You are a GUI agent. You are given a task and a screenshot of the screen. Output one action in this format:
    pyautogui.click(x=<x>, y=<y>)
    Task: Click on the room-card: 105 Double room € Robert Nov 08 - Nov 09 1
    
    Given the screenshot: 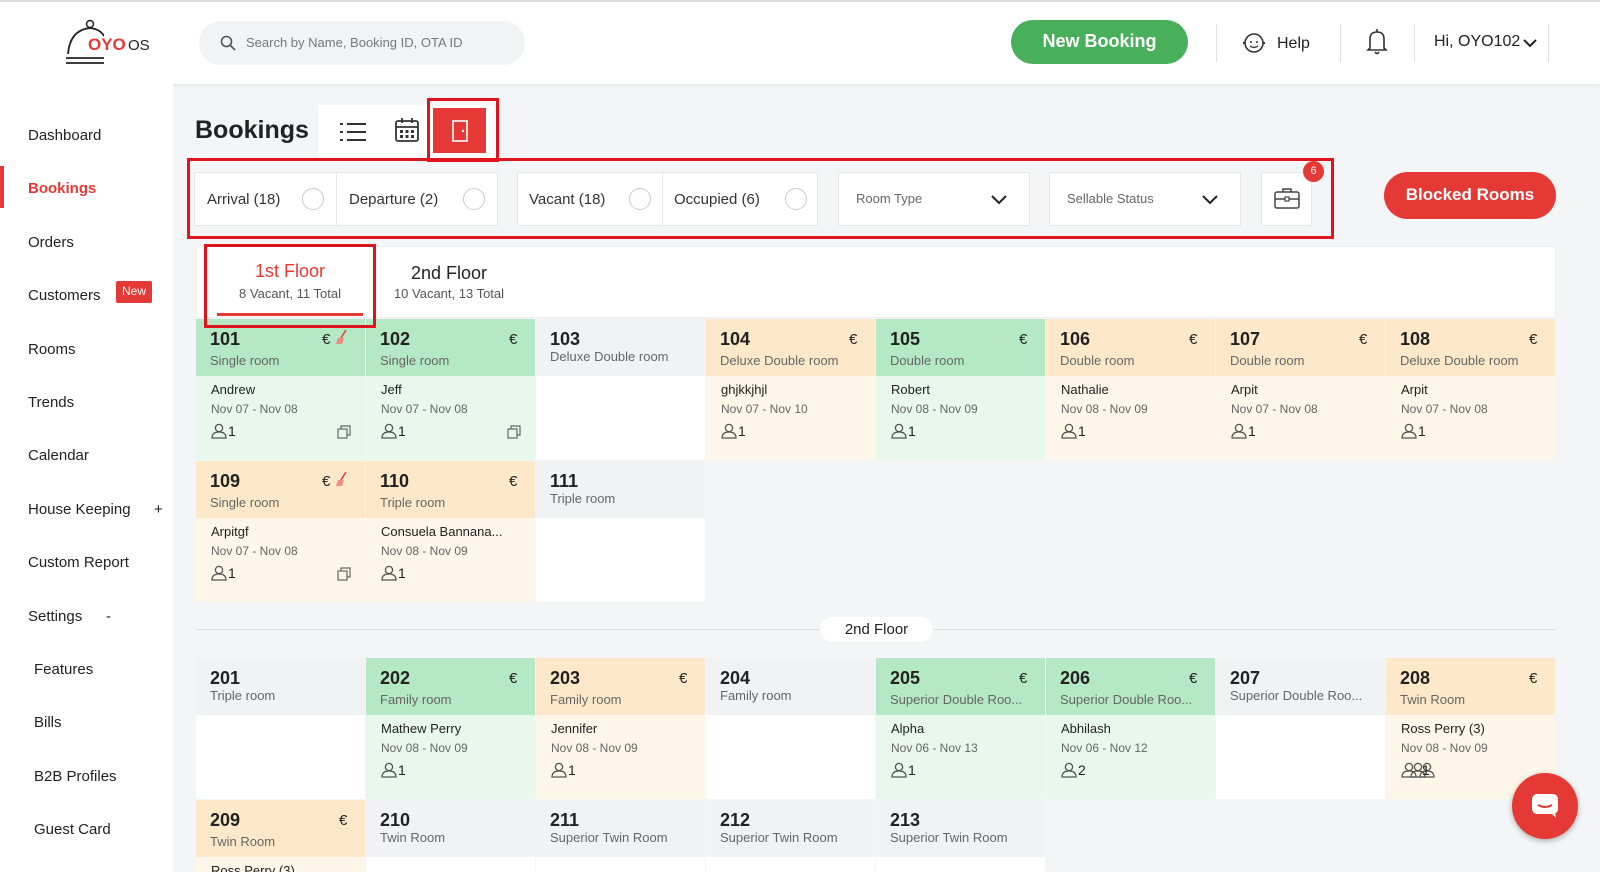 What is the action you would take?
    pyautogui.click(x=960, y=389)
    